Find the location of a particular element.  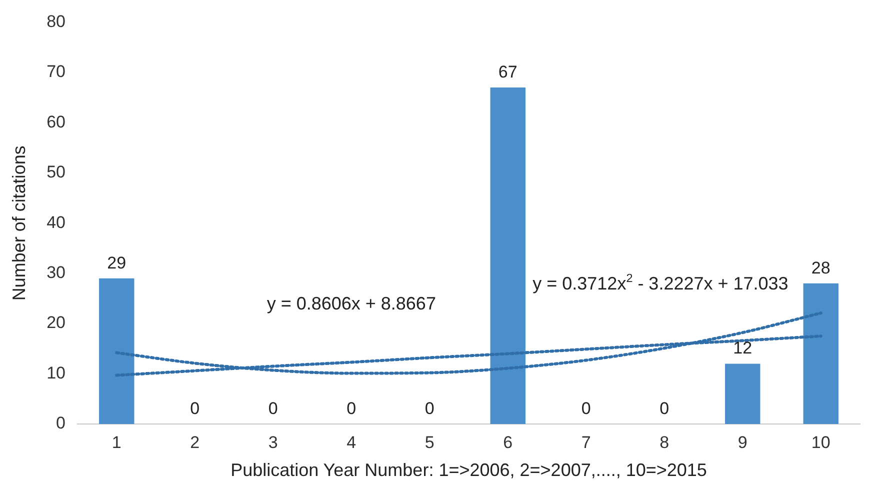

y-tick-label: 80 is located at coordinates (56, 21).